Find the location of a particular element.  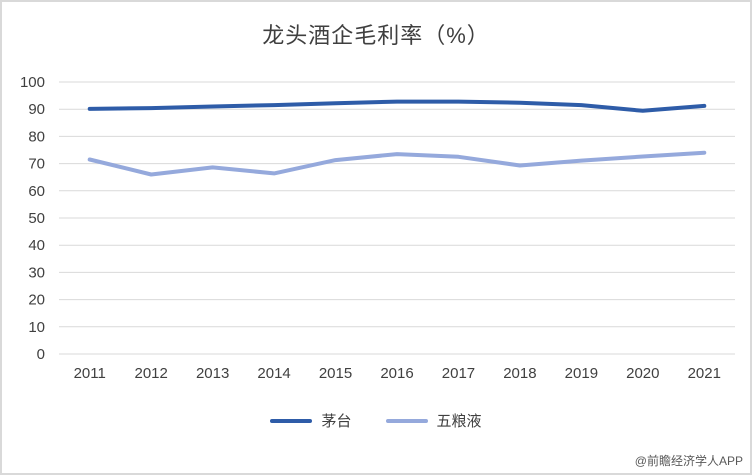

legend-item-maotai: 茅台 is located at coordinates (311, 420).